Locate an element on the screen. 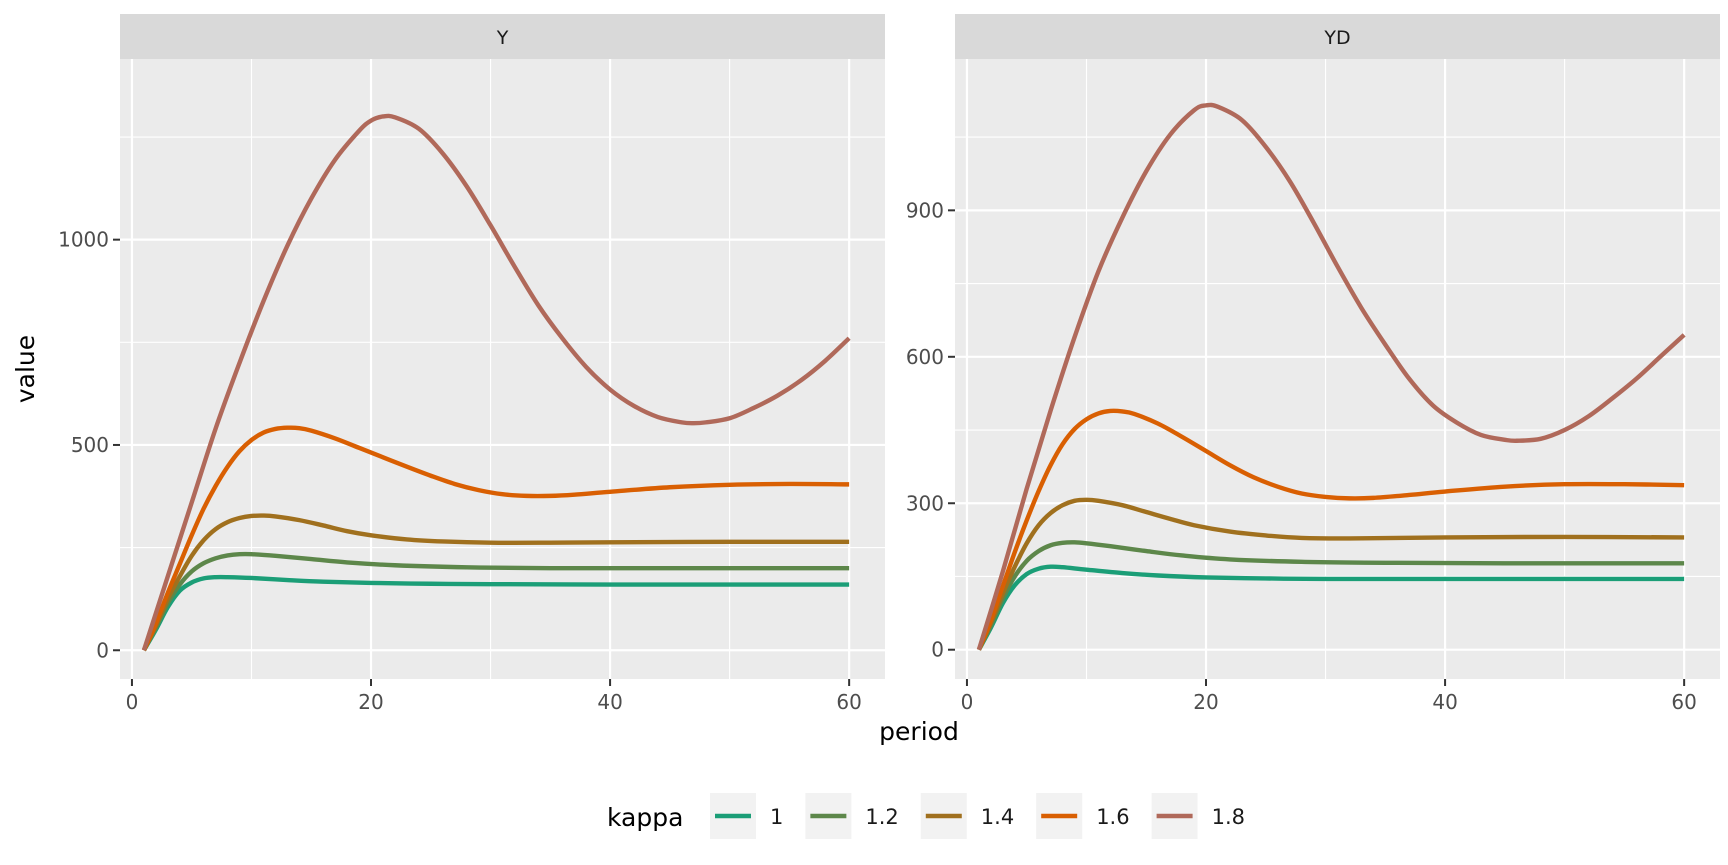 The height and width of the screenshot is (865, 1728). y-tick-label: 1000 is located at coordinates (83, 240).